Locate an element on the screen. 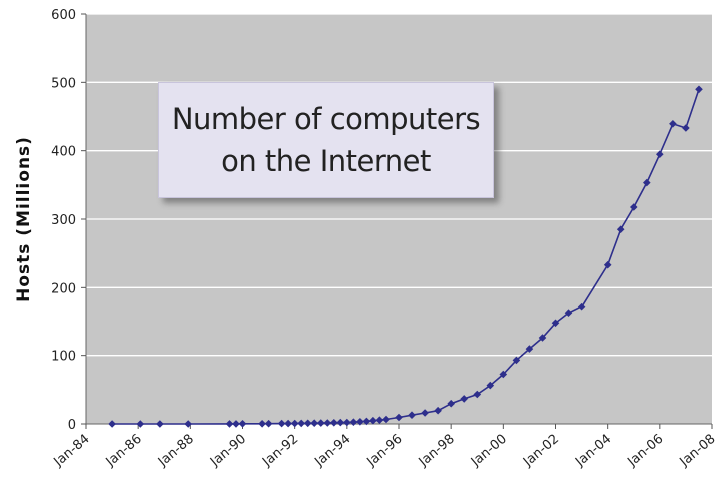 The image size is (719, 504). y-axis-ticks: 0 100 200 300 400 500 600 is located at coordinates (68, 220).